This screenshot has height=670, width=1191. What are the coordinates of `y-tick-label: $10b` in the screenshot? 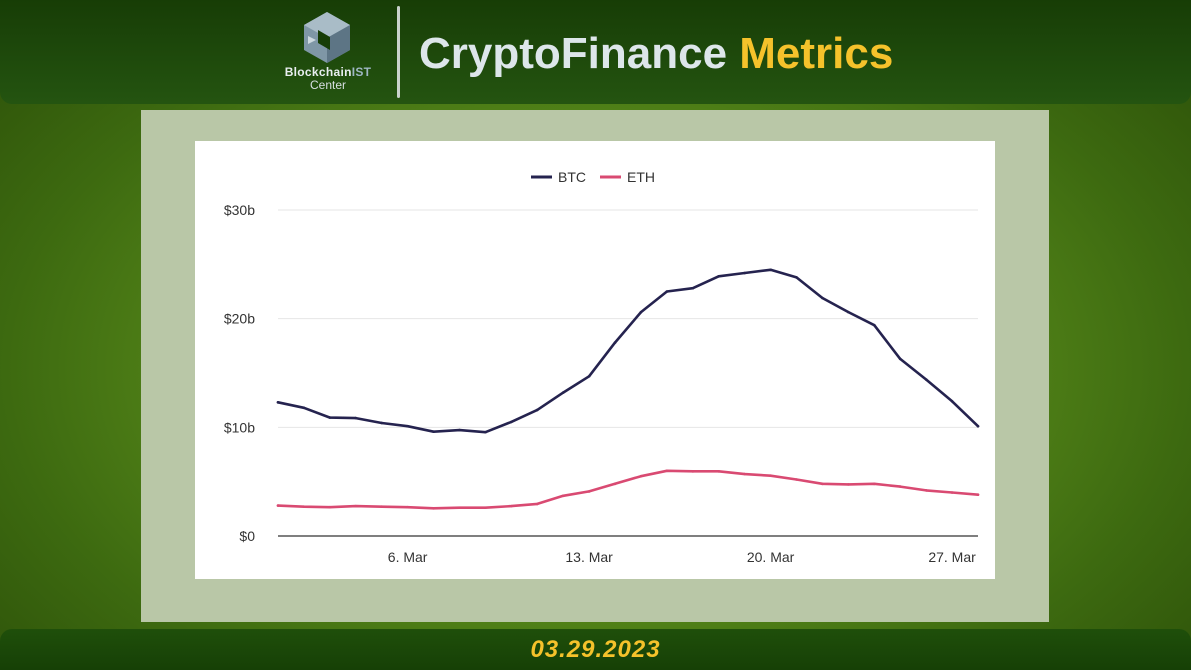 It's located at (239, 427).